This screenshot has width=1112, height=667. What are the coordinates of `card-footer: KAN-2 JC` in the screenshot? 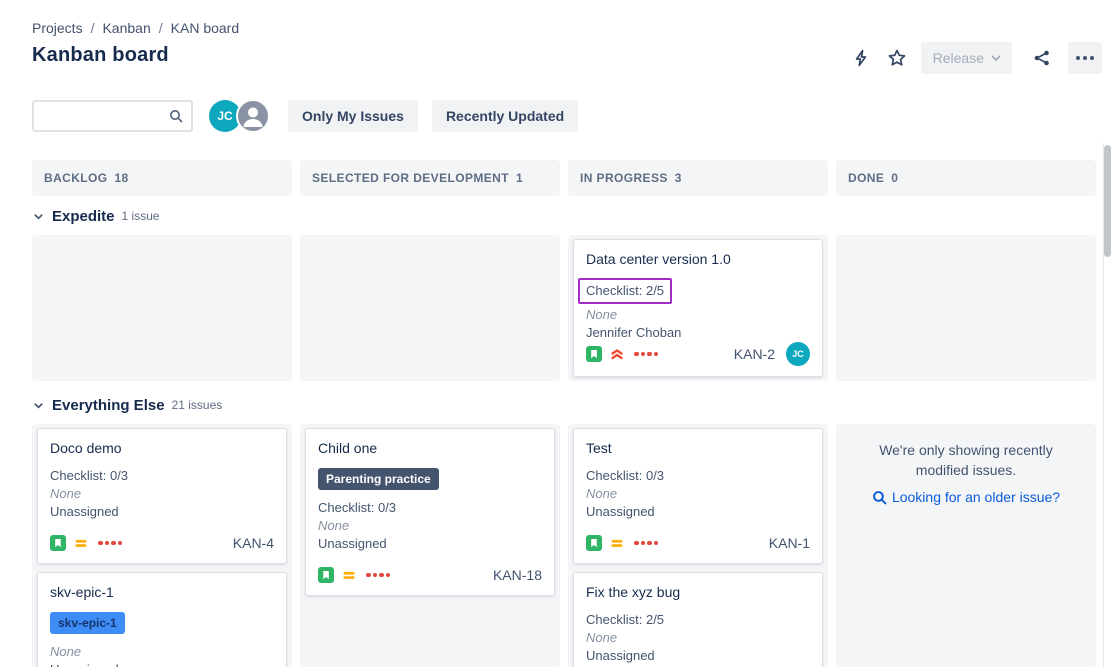 It's located at (698, 354).